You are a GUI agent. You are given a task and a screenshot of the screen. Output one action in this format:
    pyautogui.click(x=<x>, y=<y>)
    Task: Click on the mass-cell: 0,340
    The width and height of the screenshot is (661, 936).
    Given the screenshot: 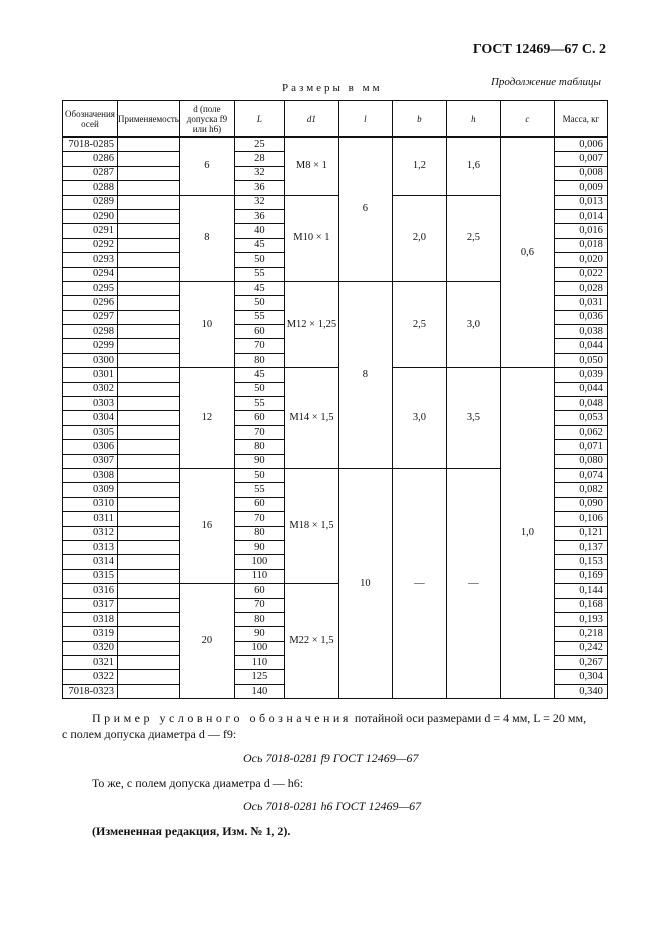 What is the action you would take?
    pyautogui.click(x=580, y=691)
    